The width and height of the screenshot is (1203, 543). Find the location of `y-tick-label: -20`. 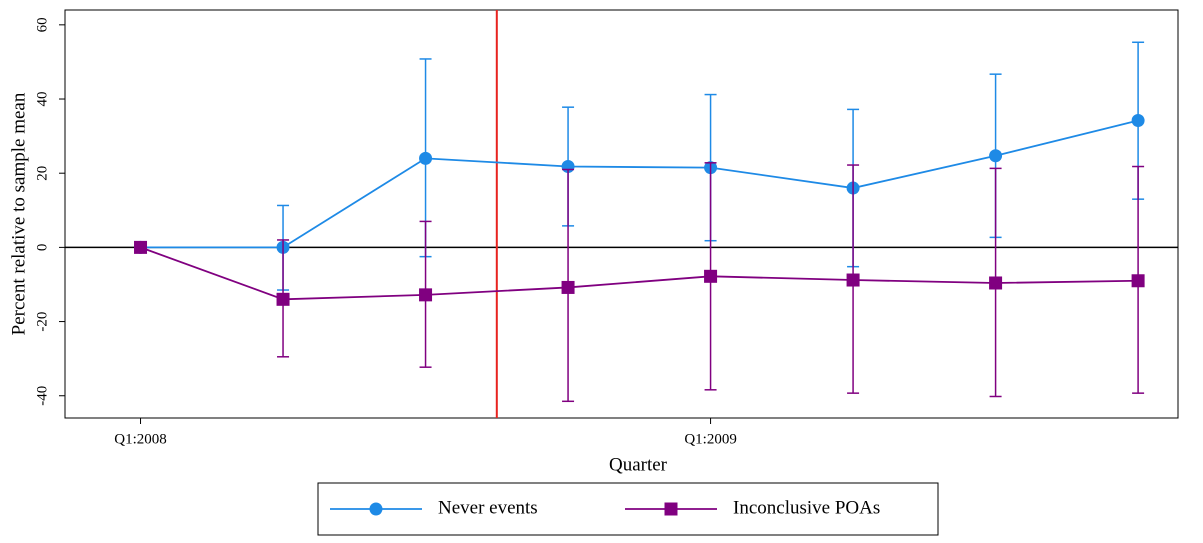

y-tick-label: -20 is located at coordinates (42, 322).